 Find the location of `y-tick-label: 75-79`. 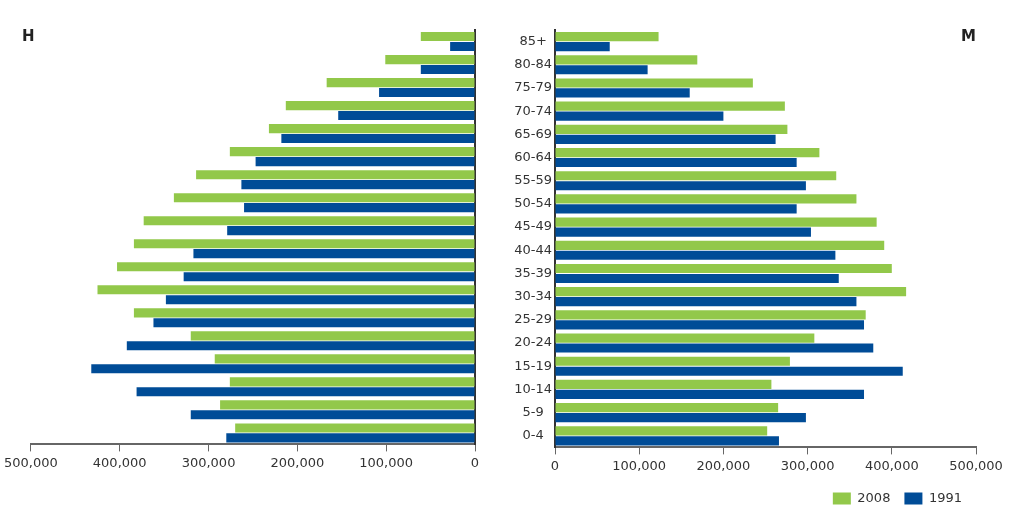

y-tick-label: 75-79 is located at coordinates (533, 87).